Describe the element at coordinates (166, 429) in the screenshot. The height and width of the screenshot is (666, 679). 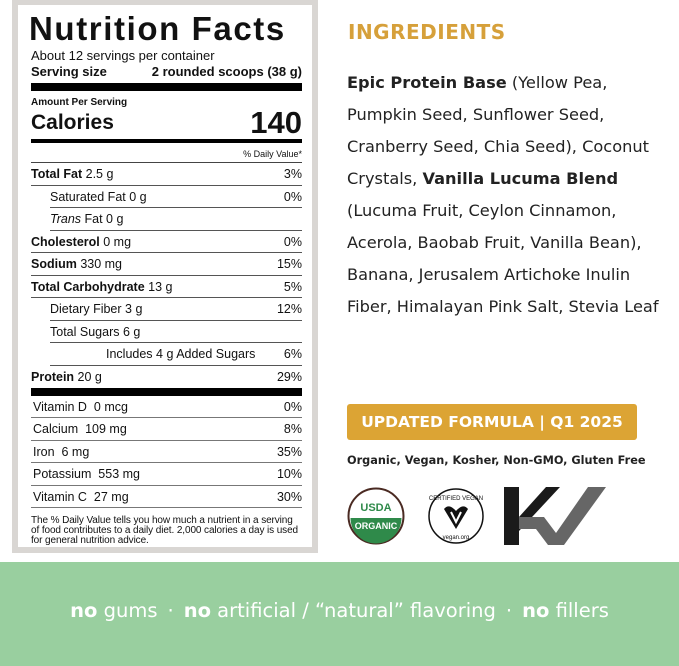
I see `vitamin-row: Calcium 109 mg 8%` at that location.